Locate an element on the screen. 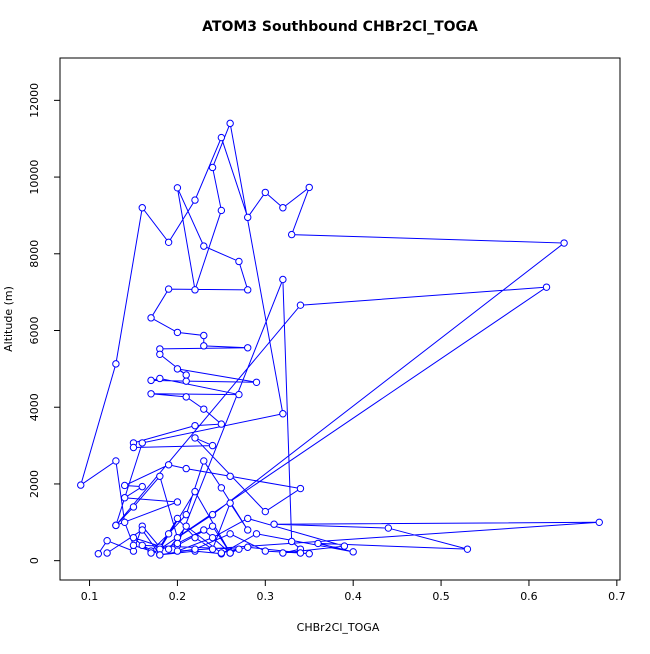  y-tick-label: 6000 is located at coordinates (34, 331).